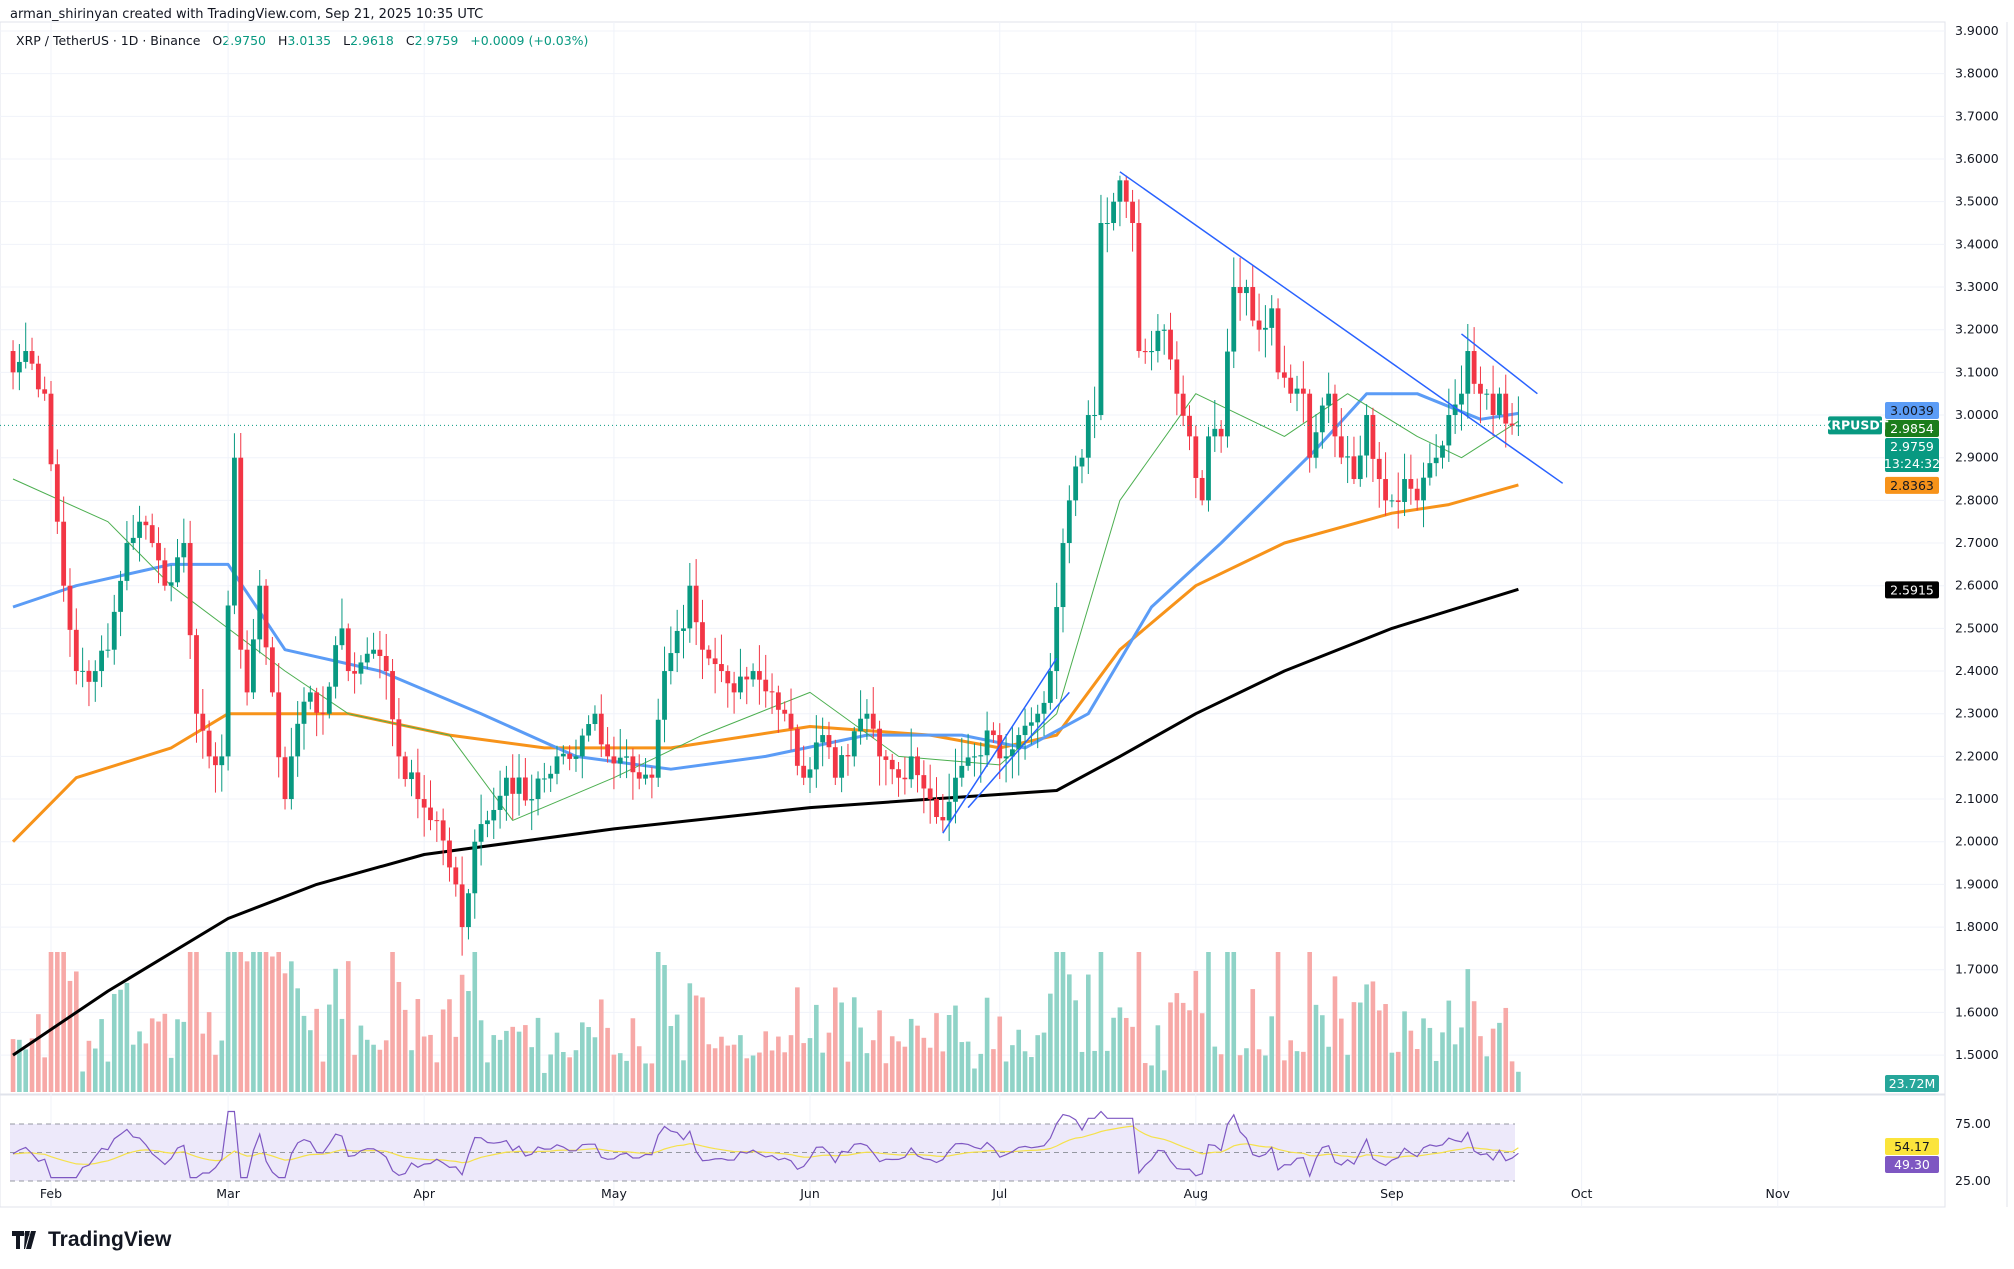  Describe the element at coordinates (1196, 1193) in the screenshot. I see `x-tick-label: Aug` at that location.